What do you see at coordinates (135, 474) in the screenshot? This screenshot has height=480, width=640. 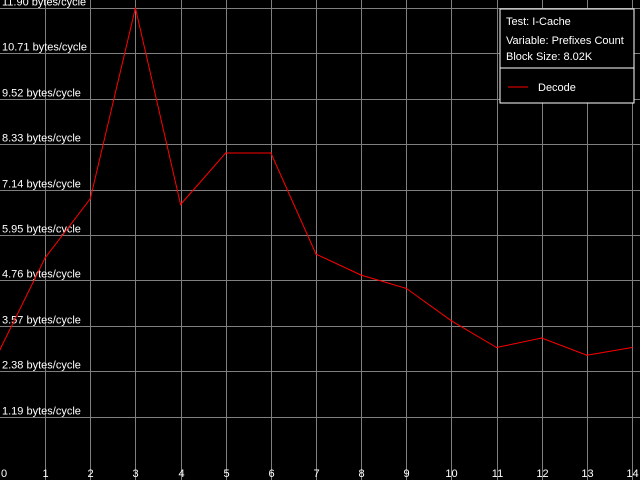 I see `x-tick-label: 3` at bounding box center [135, 474].